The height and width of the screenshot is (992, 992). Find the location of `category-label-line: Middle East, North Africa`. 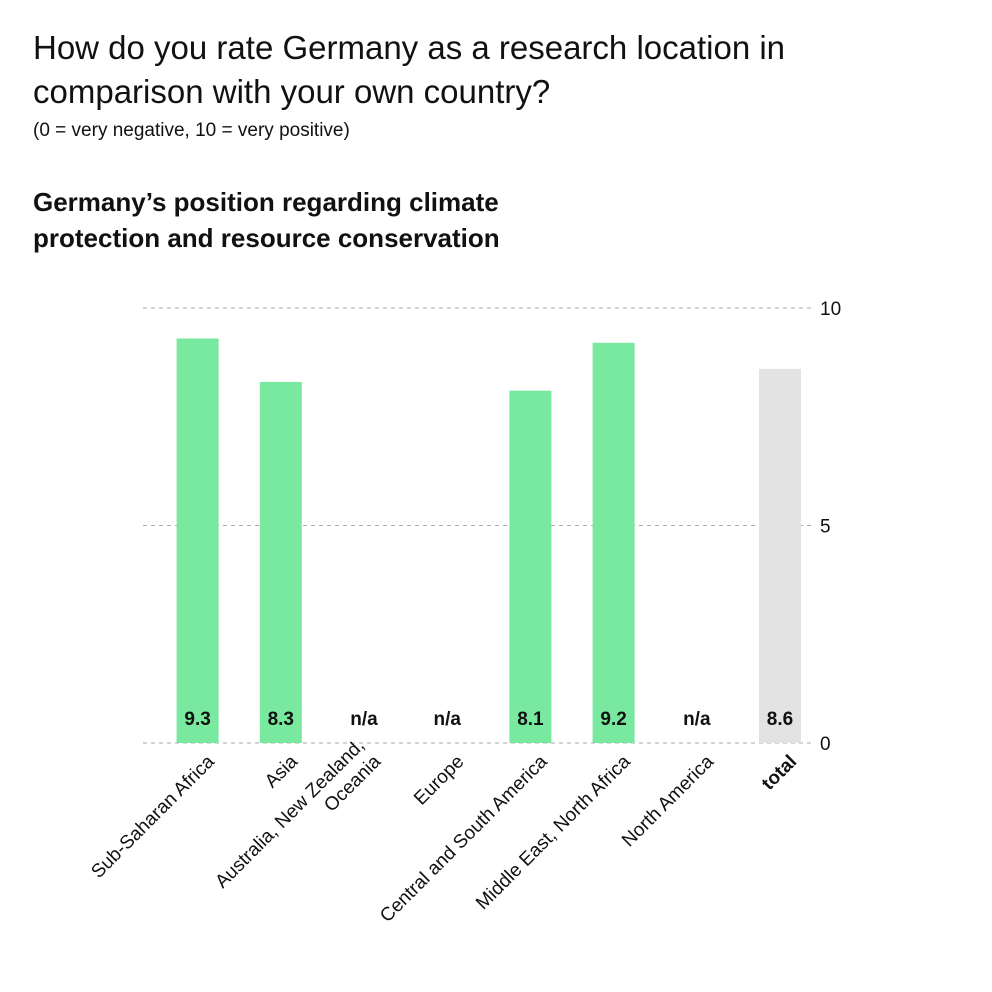

category-label-line: Middle East, North Africa is located at coordinates (553, 832).